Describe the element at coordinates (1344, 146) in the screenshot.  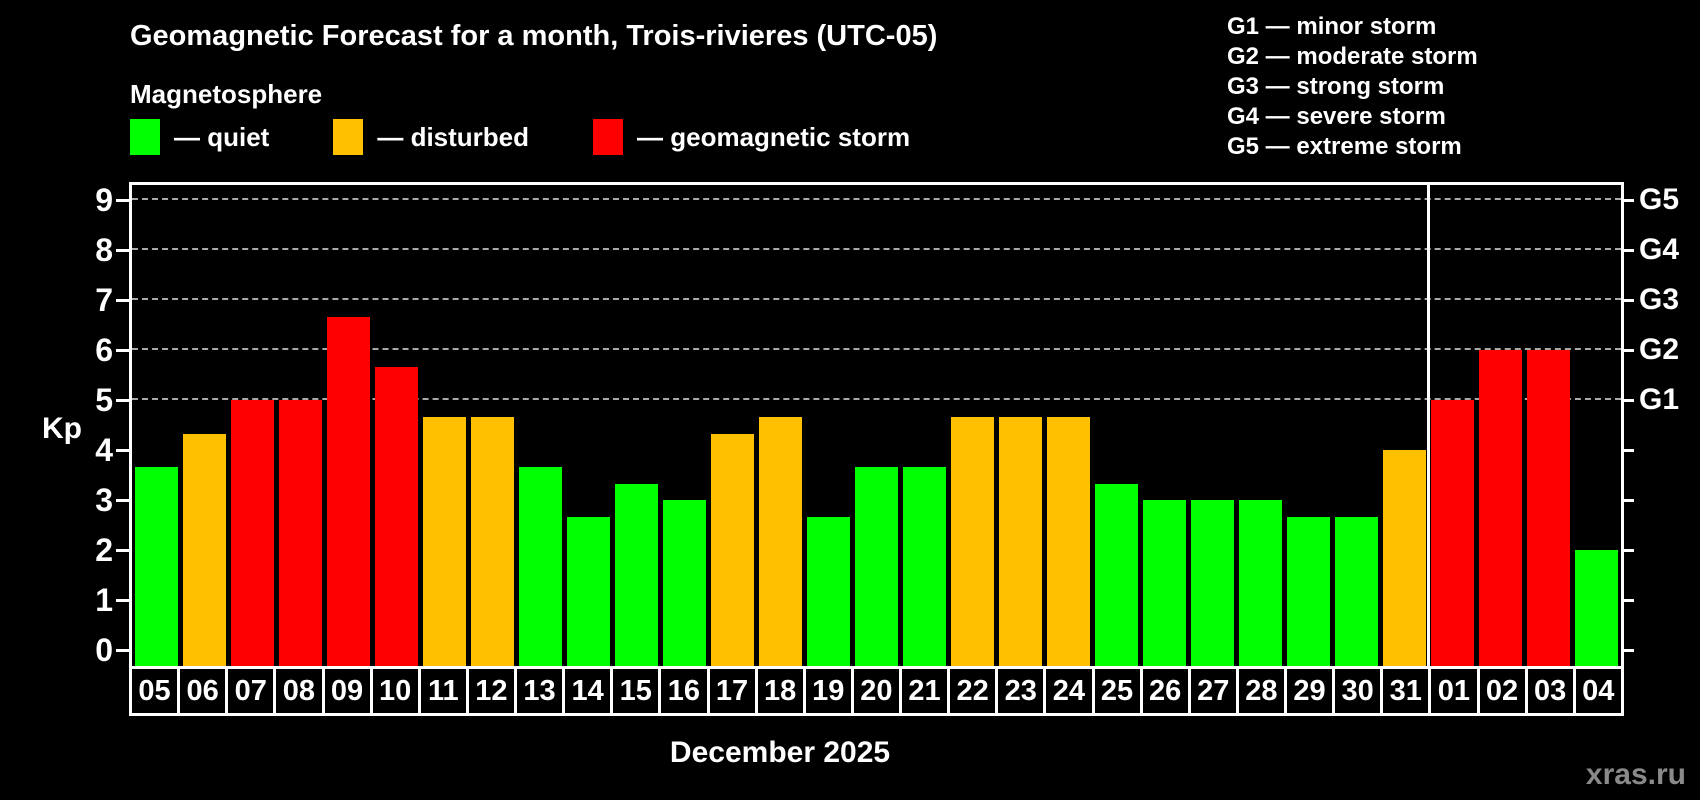
I see `g-legend-line-5: G5 — extreme storm` at that location.